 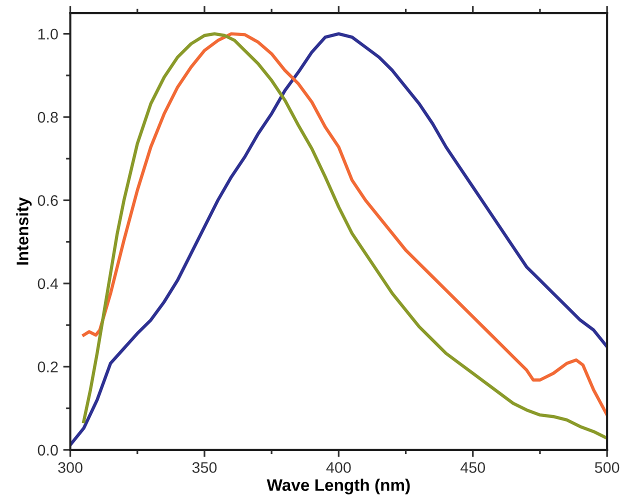 I want to click on x-axis-title: Wave Length (nm), so click(x=338, y=486).